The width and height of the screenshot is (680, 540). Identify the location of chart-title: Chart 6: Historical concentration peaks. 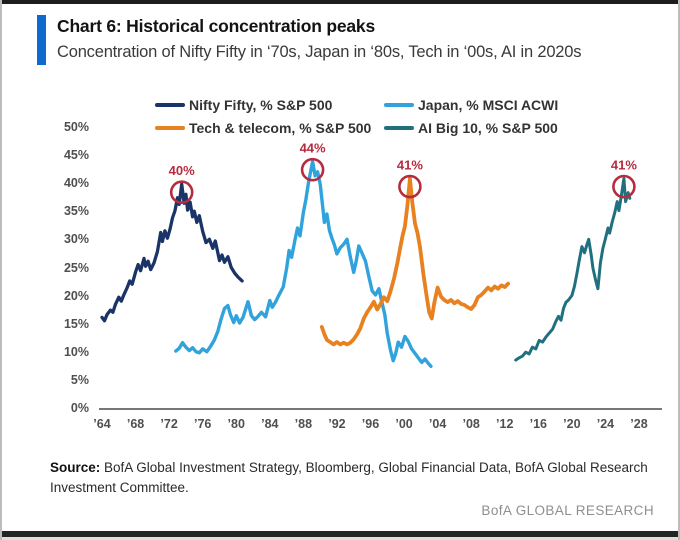
(216, 26).